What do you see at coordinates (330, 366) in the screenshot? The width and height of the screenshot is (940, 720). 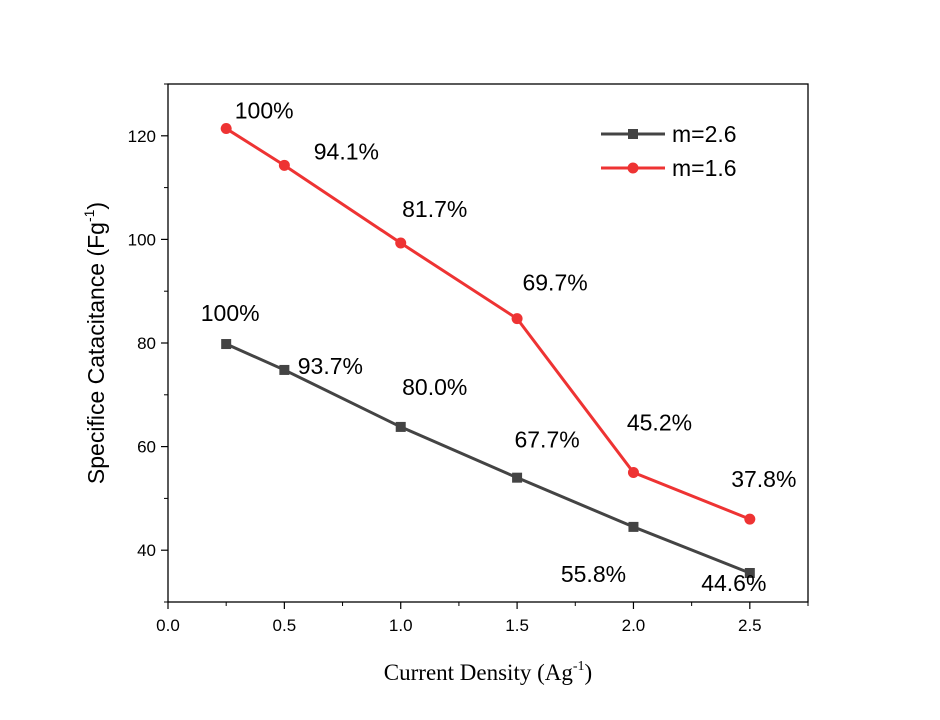 I see `data-label: 93.7%` at bounding box center [330, 366].